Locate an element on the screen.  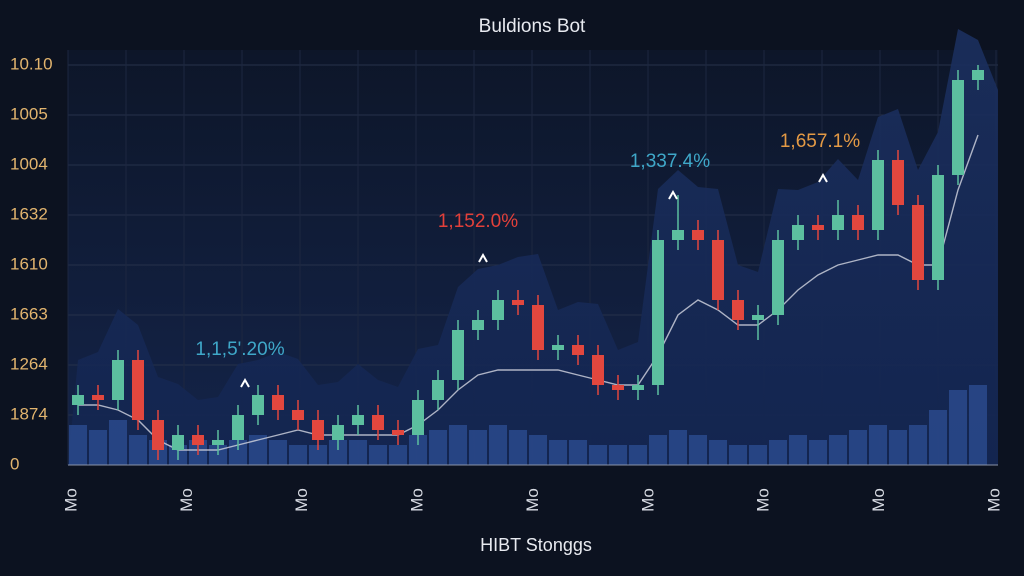
y-tick-label: 1005 is located at coordinates (29, 113).